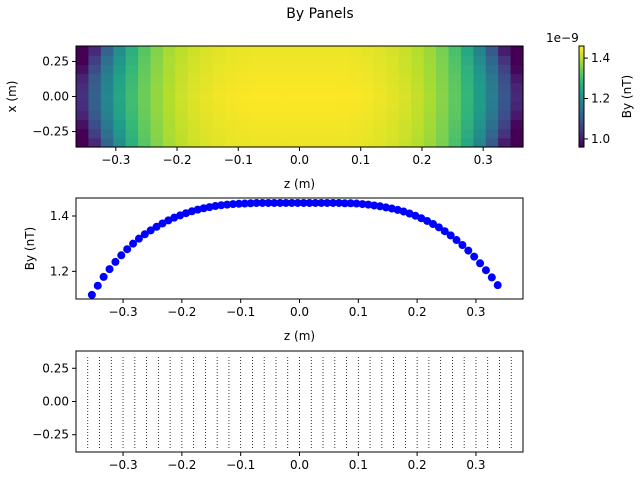 The height and width of the screenshot is (480, 640). Describe the element at coordinates (299, 312) in the screenshot. I see `profile-x-tick-label: 0.0` at that location.